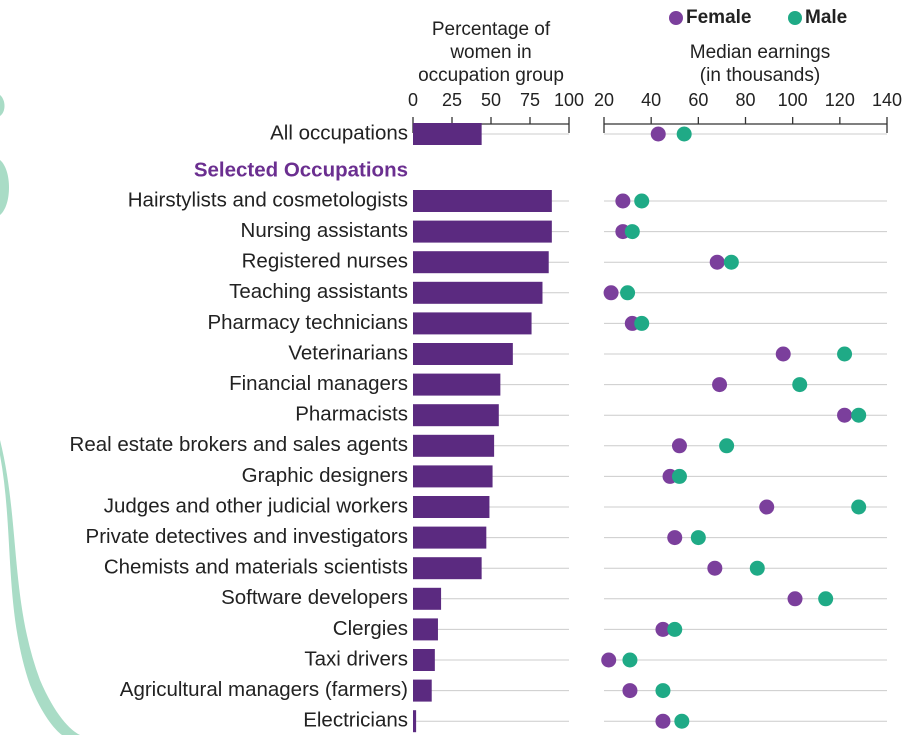 Image resolution: width=908 pixels, height=735 pixels. I want to click on category-label: Hairstylists and cosmetologists, so click(268, 199).